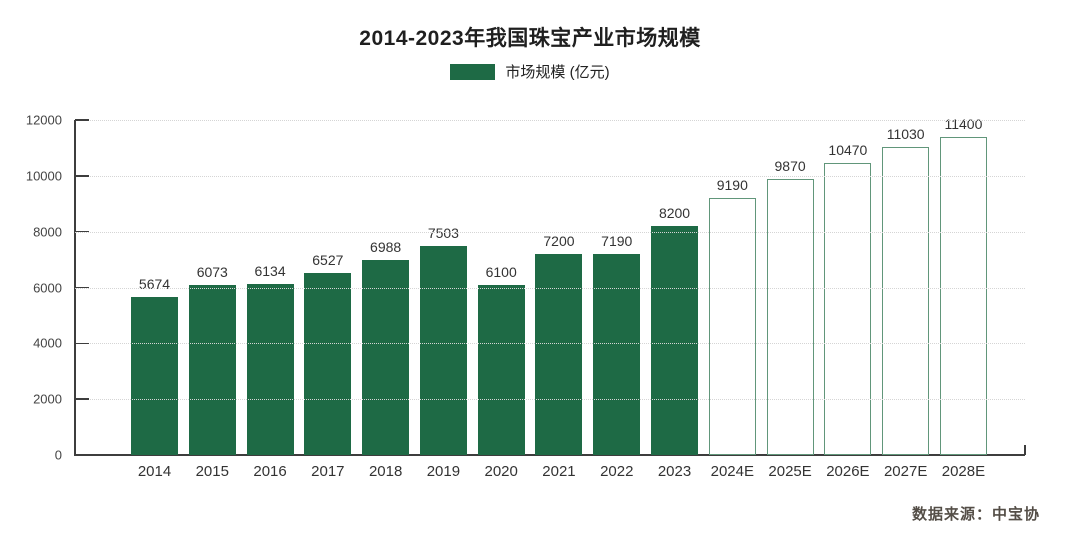 This screenshot has width=1080, height=546. What do you see at coordinates (559, 471) in the screenshot?
I see `x-axis-label-2021: 2021` at bounding box center [559, 471].